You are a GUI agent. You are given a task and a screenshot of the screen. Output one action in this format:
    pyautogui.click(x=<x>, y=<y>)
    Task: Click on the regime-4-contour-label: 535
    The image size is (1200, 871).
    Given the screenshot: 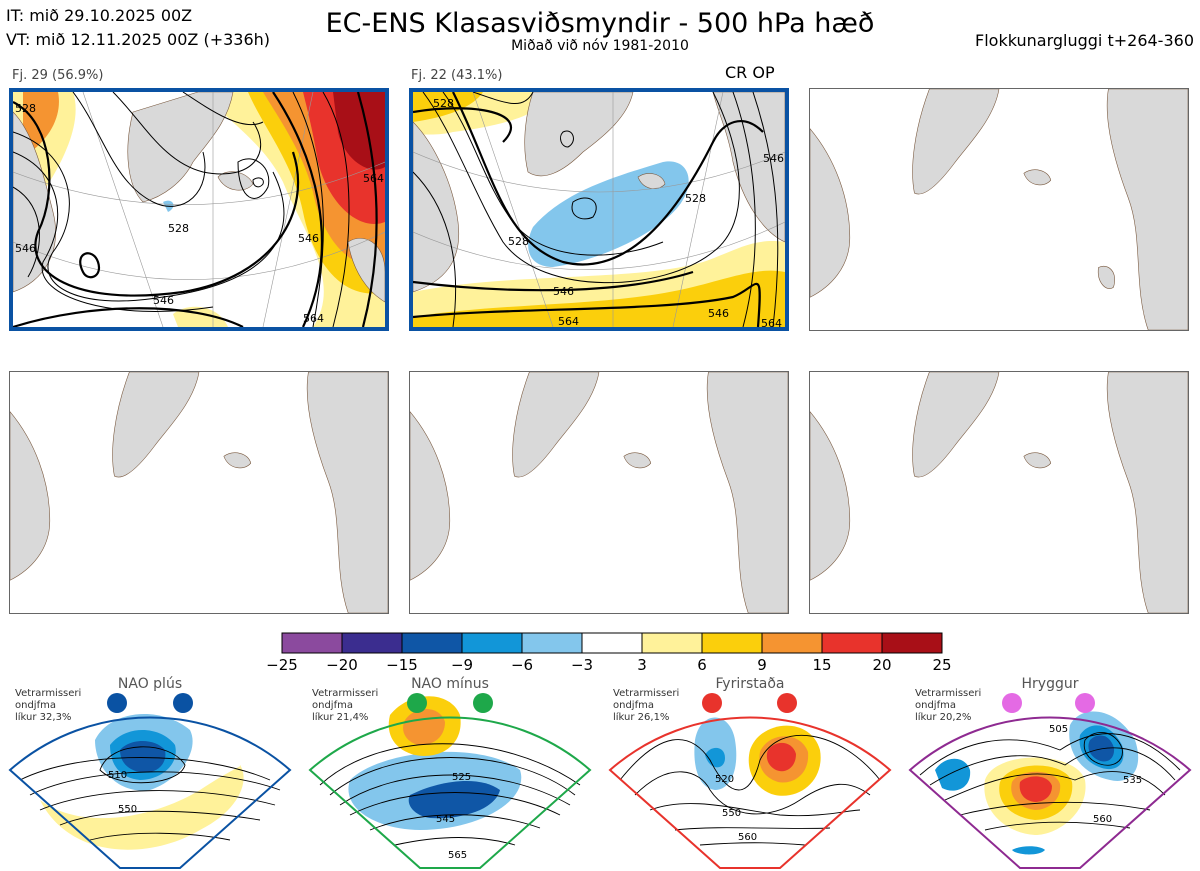 What is the action you would take?
    pyautogui.click(x=1132, y=780)
    